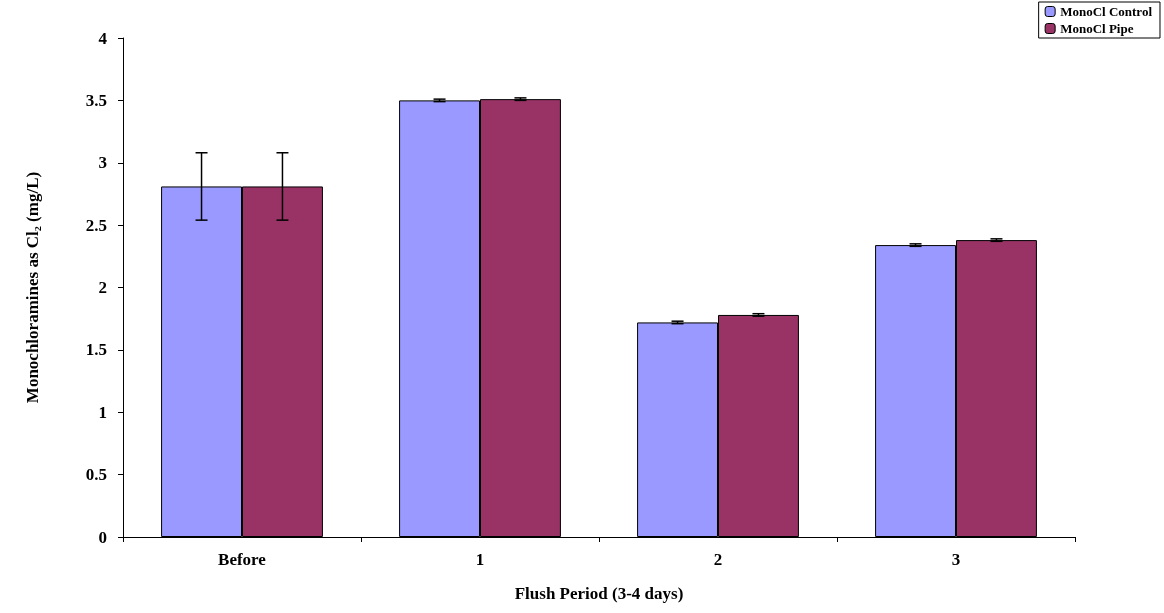  Describe the element at coordinates (32, 287) in the screenshot. I see `y-axis-title: Monochloramines as Cl₂ (mg/L)` at that location.